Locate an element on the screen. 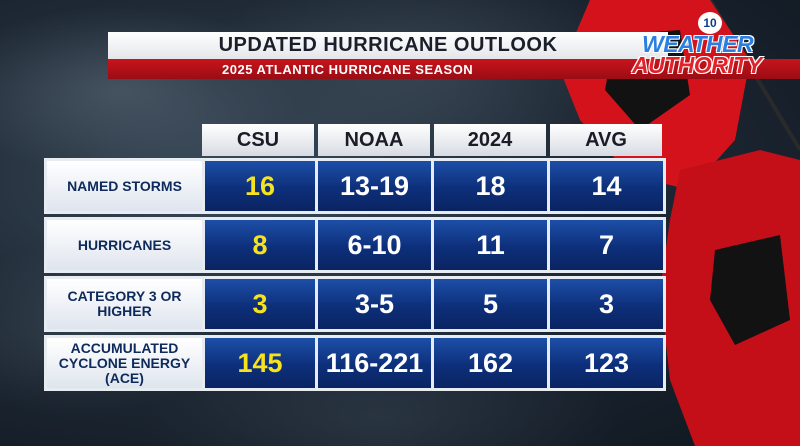  row-label: CATEGORY 3 OR HIGHER is located at coordinates (124, 304).